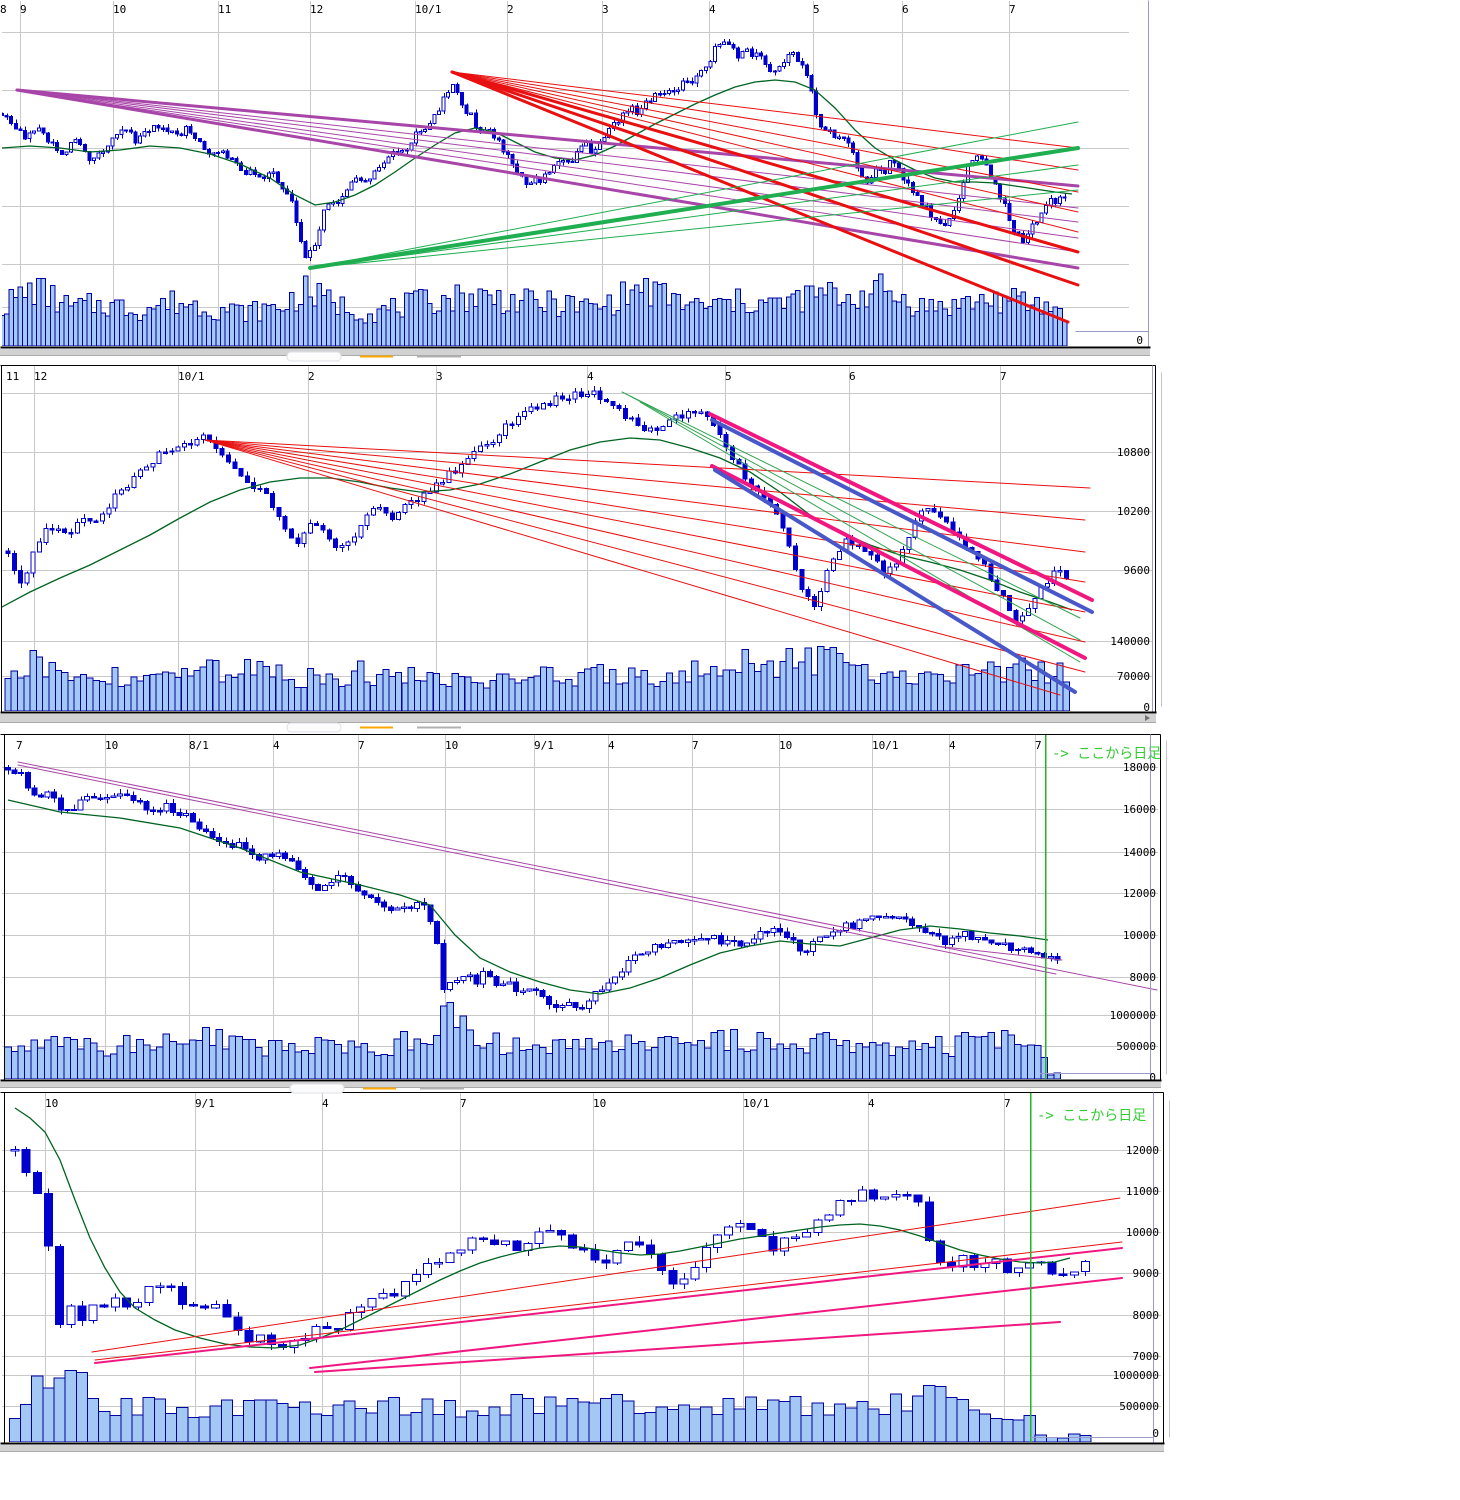 The height and width of the screenshot is (1500, 1460). What do you see at coordinates (687, 1347) in the screenshot?
I see `trendline-pink` at bounding box center [687, 1347].